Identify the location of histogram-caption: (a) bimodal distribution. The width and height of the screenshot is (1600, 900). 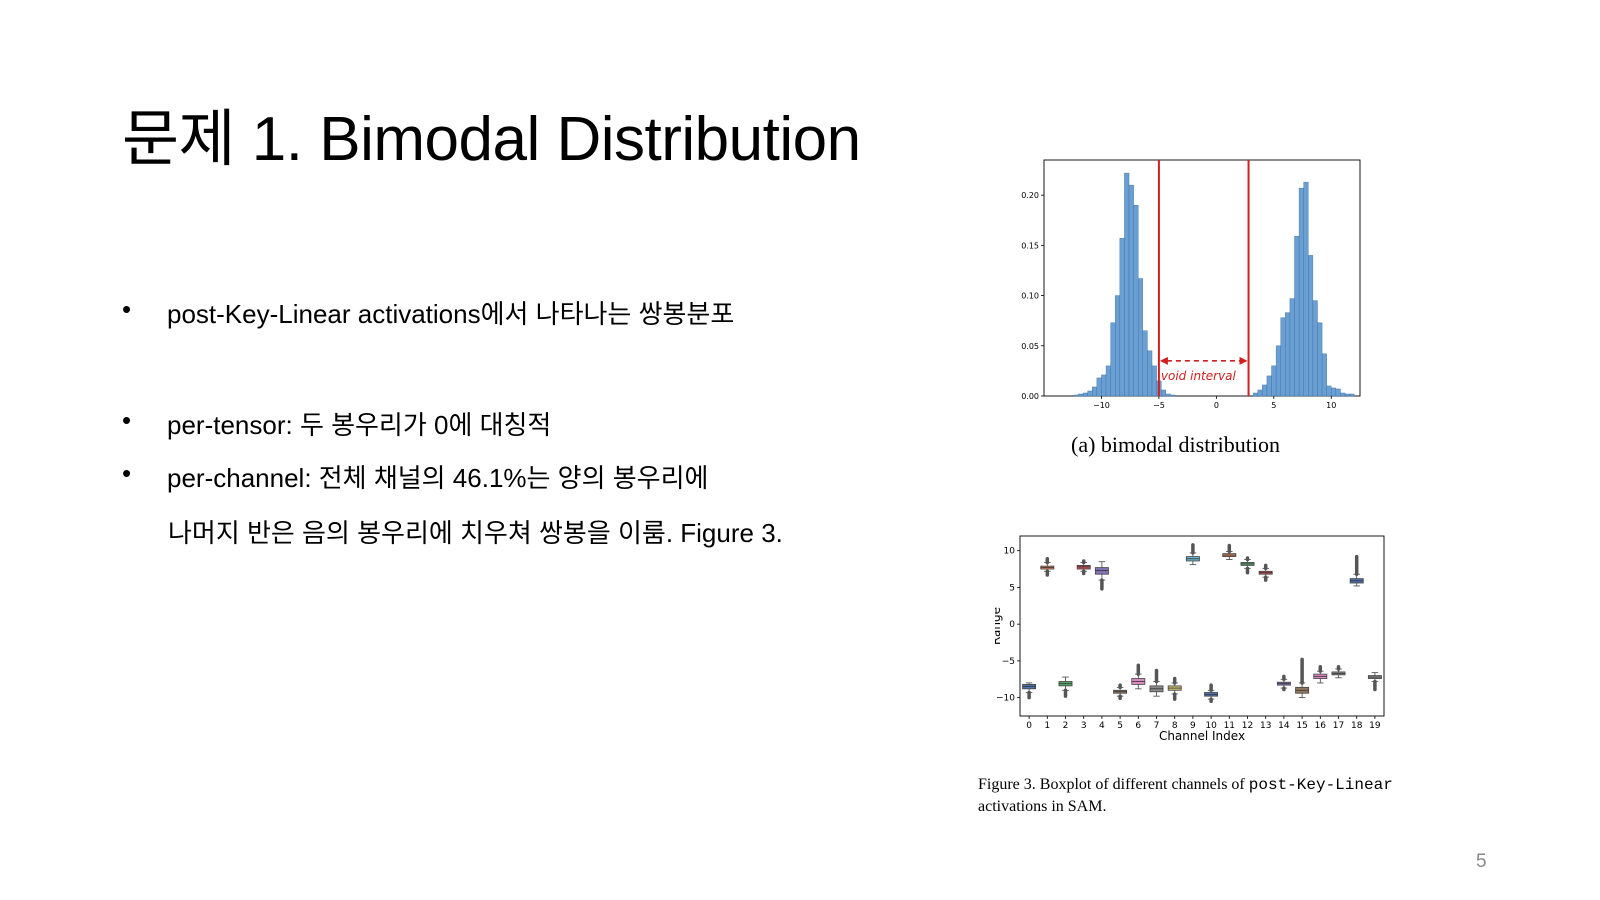
(1175, 444).